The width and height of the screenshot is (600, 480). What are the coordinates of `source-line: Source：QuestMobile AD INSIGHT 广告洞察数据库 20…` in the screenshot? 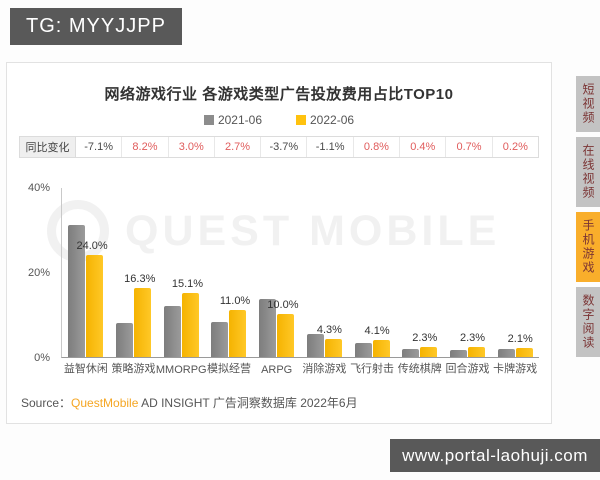 It's located at (189, 402).